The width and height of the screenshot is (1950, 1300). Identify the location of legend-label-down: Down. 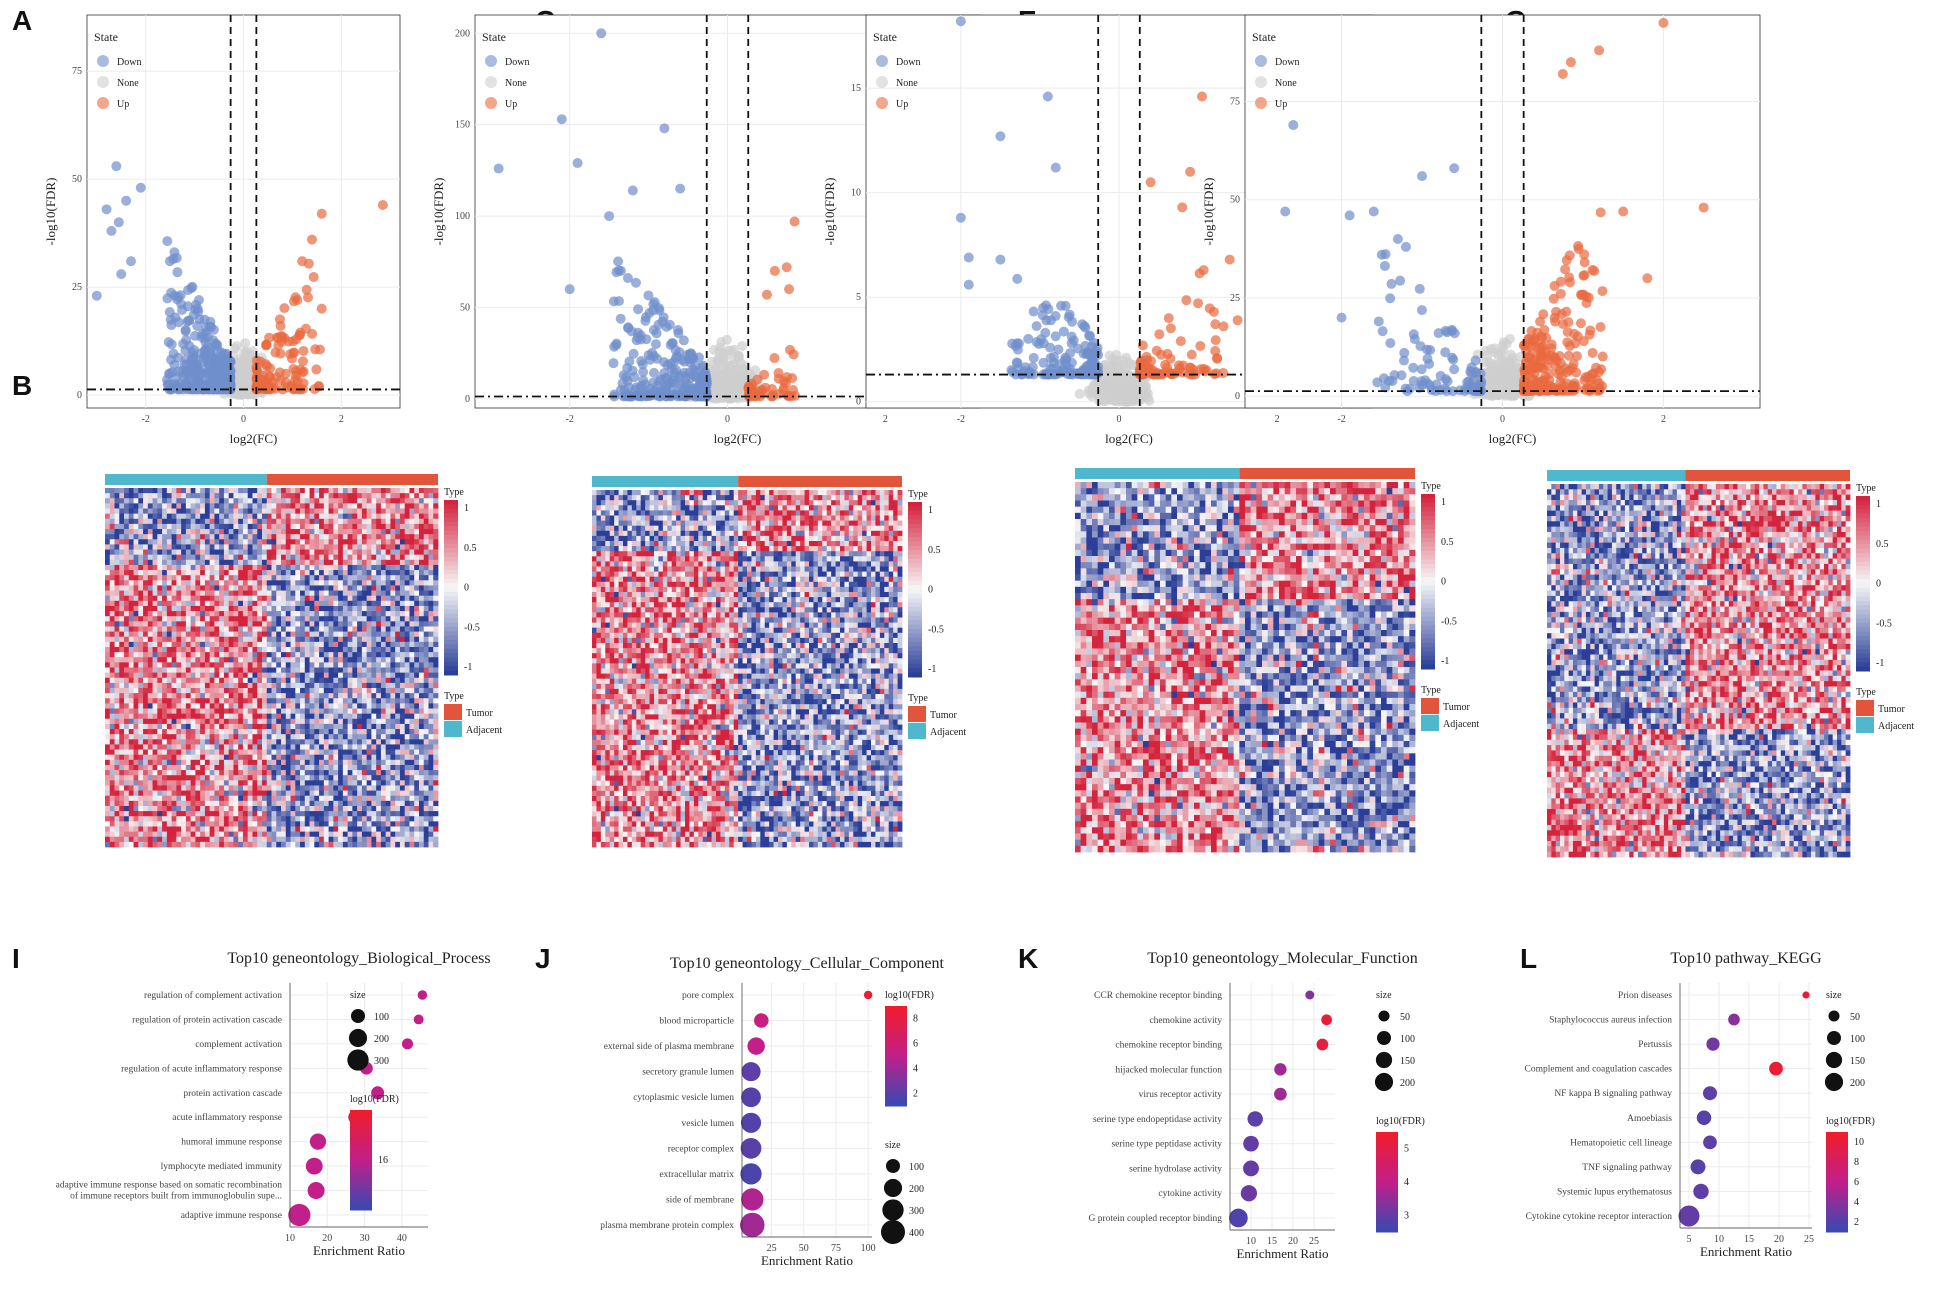
(908, 62).